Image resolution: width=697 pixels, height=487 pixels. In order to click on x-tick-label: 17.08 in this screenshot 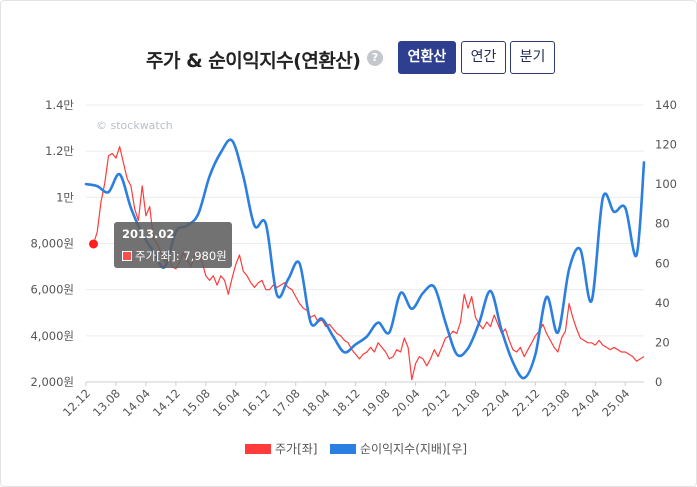, I will do `click(286, 402)`.